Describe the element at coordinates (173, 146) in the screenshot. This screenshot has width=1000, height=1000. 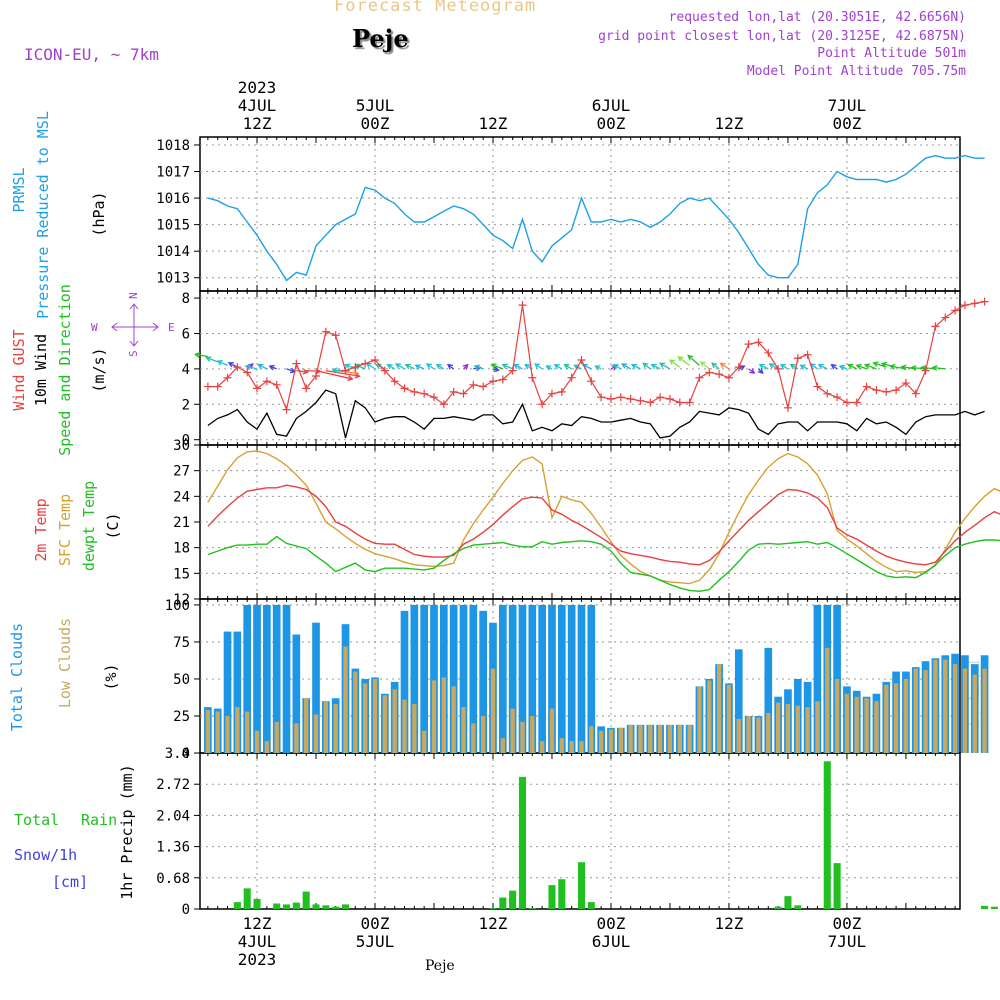
I see `pressure-ytick-label: 1018` at that location.